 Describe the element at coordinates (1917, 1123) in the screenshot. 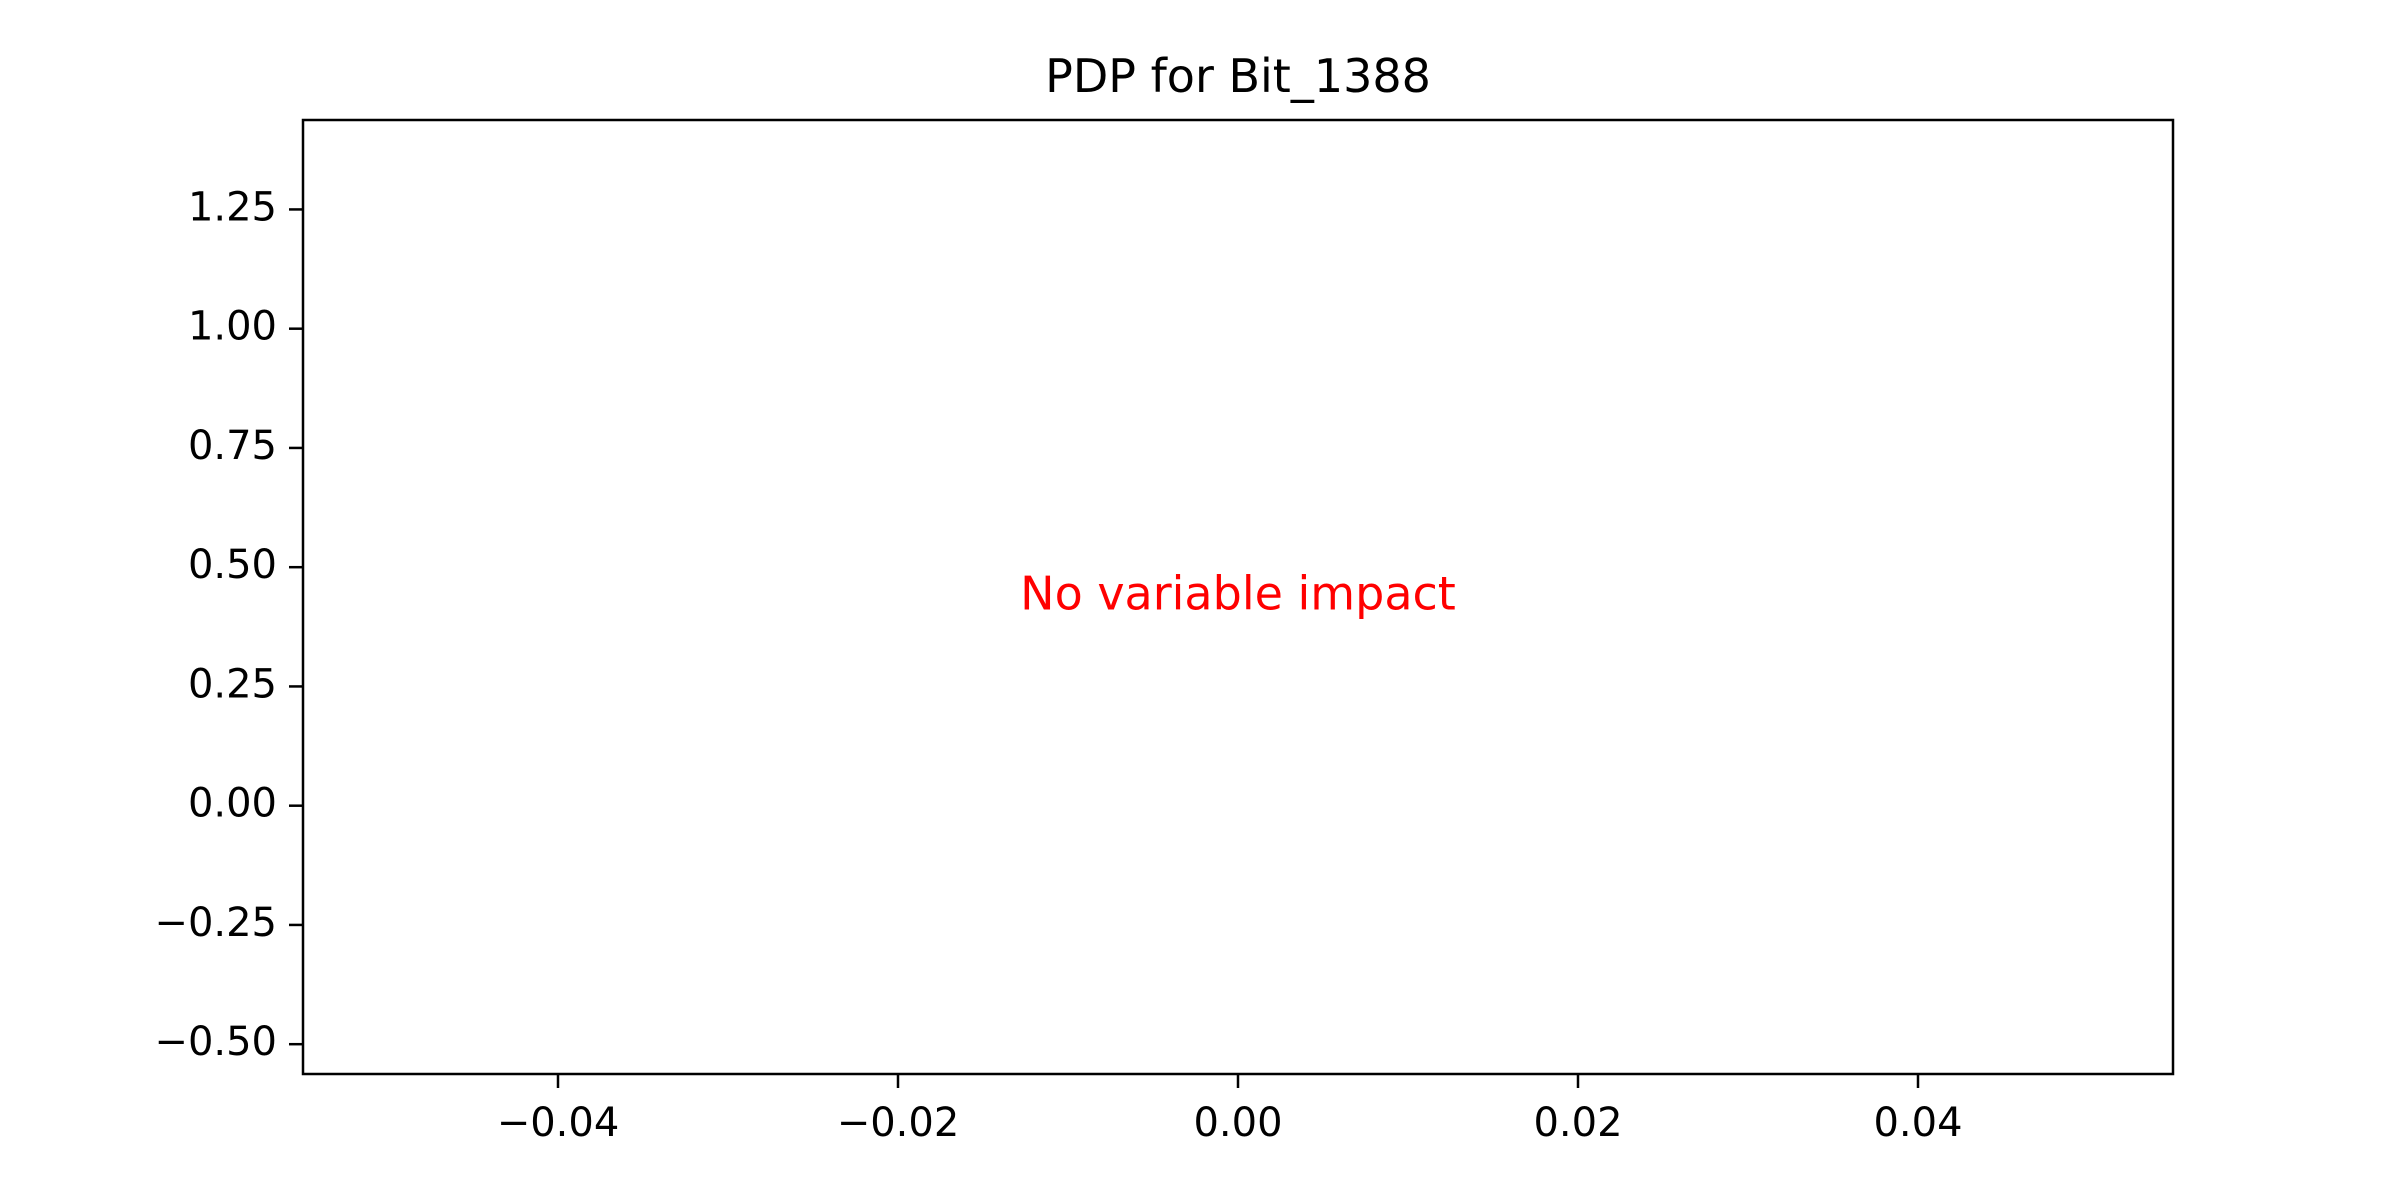

I see `x-tick-label: 0.04` at that location.